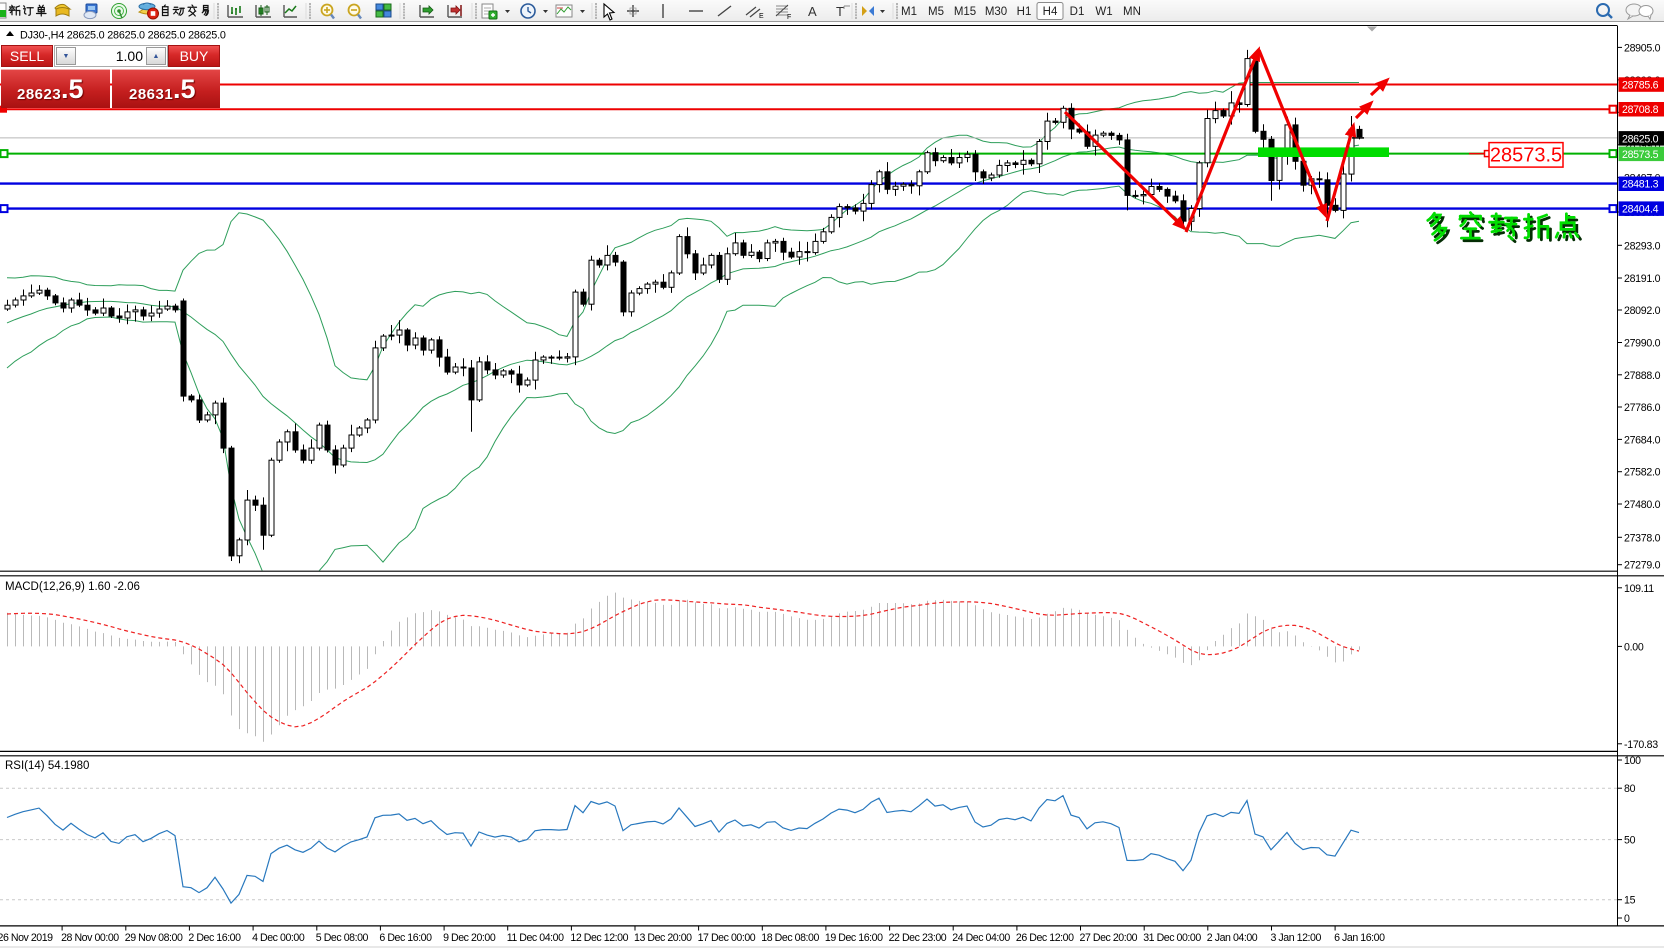 Image resolution: width=1664 pixels, height=948 pixels. What do you see at coordinates (812, 11) in the screenshot?
I see `svg-text: A` at bounding box center [812, 11].